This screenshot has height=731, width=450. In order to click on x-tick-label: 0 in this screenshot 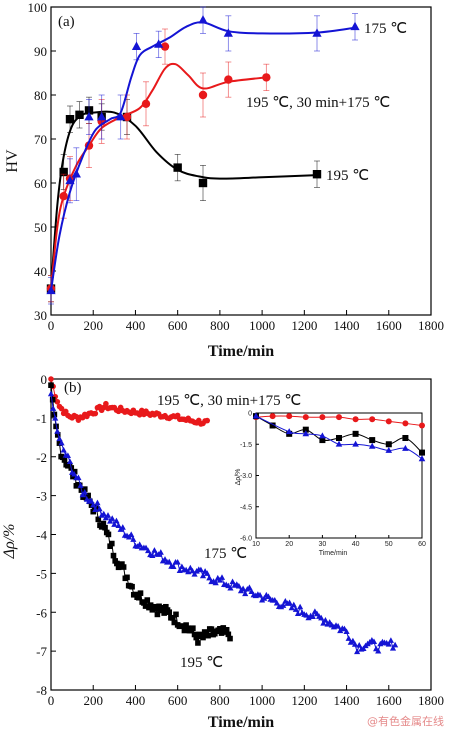, I will do `click(51, 700)`.